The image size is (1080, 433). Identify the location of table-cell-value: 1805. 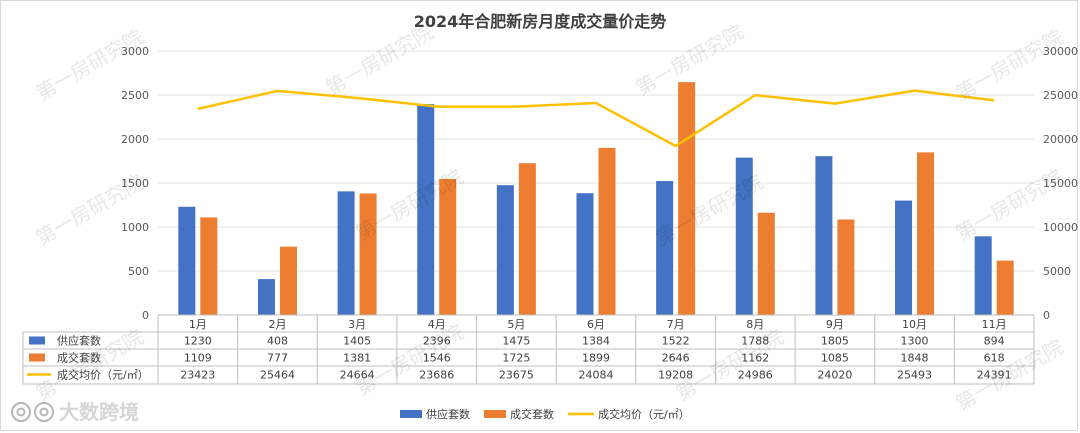
(835, 341).